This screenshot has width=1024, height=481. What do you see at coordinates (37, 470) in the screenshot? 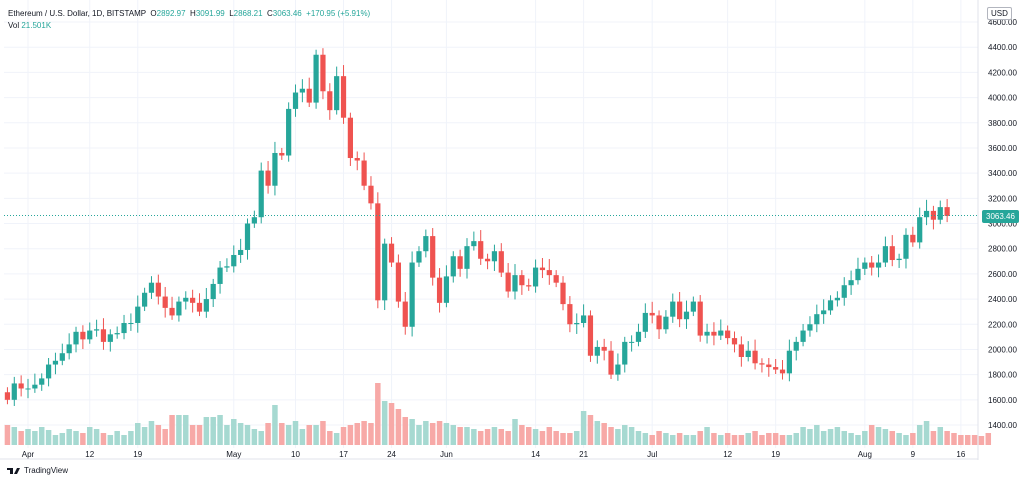
I see `tradingview-logo: TradingView` at bounding box center [37, 470].